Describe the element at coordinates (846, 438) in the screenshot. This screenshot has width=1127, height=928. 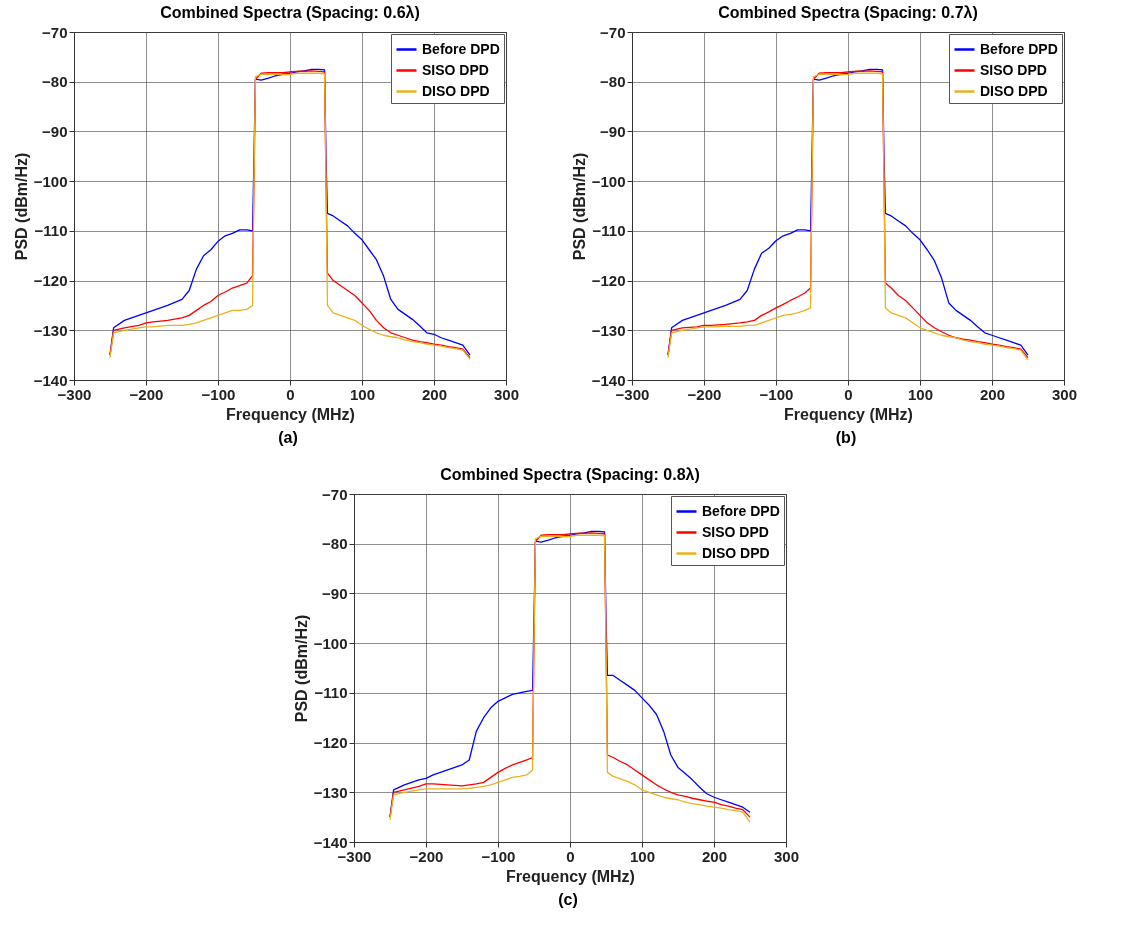
I see `text: (b)` at that location.